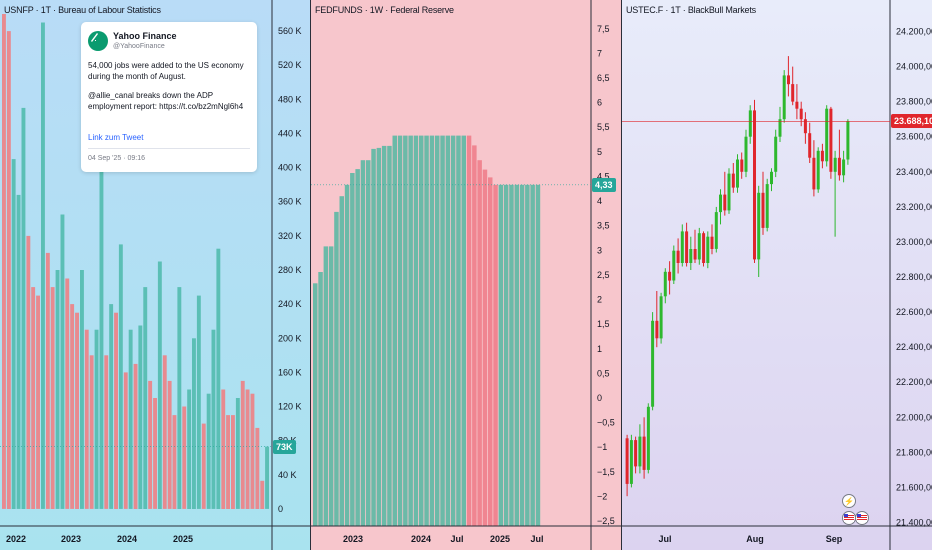  What do you see at coordinates (914, 452) in the screenshot?
I see `ustec-y-tick-label: 21.800,00` at bounding box center [914, 452].